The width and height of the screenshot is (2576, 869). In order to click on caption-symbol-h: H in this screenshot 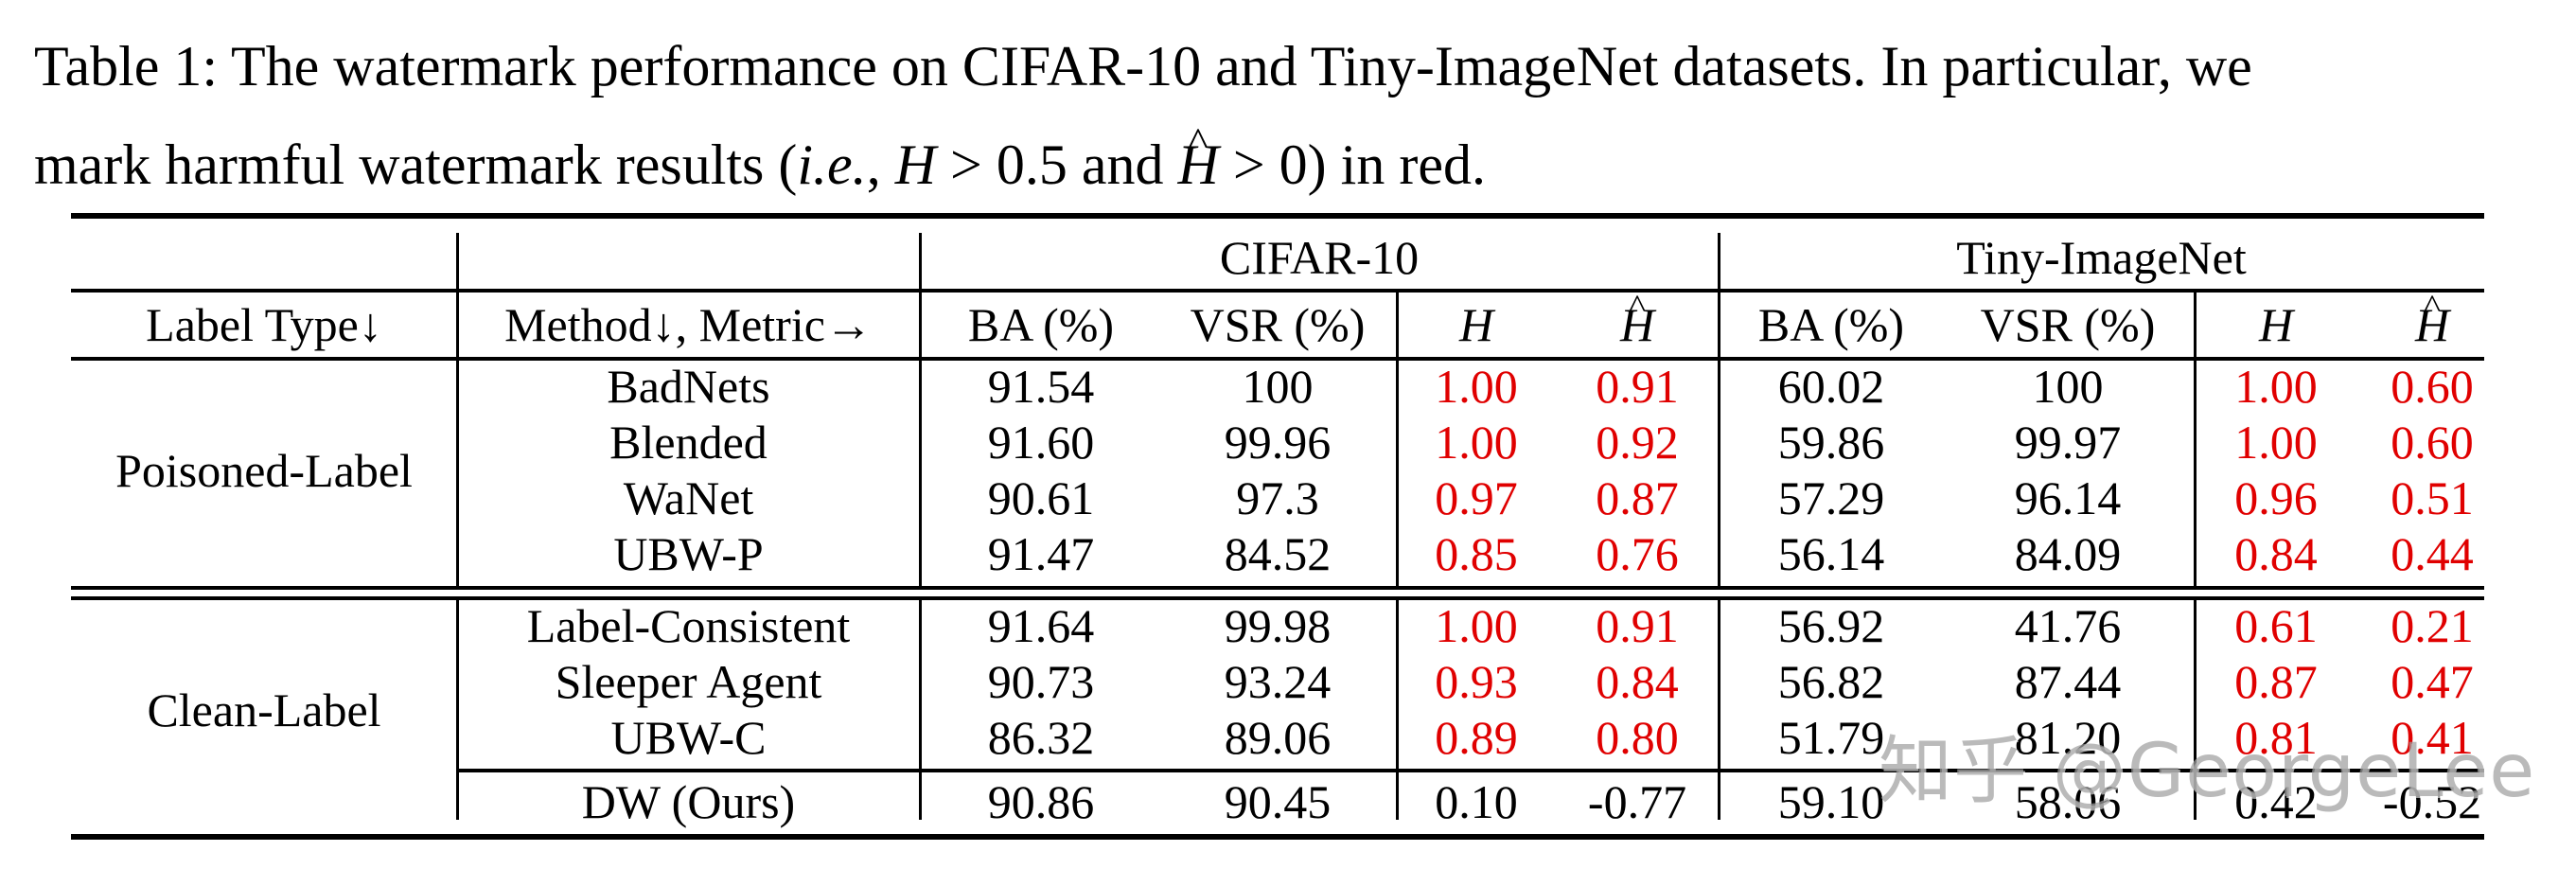, I will do `click(915, 164)`.